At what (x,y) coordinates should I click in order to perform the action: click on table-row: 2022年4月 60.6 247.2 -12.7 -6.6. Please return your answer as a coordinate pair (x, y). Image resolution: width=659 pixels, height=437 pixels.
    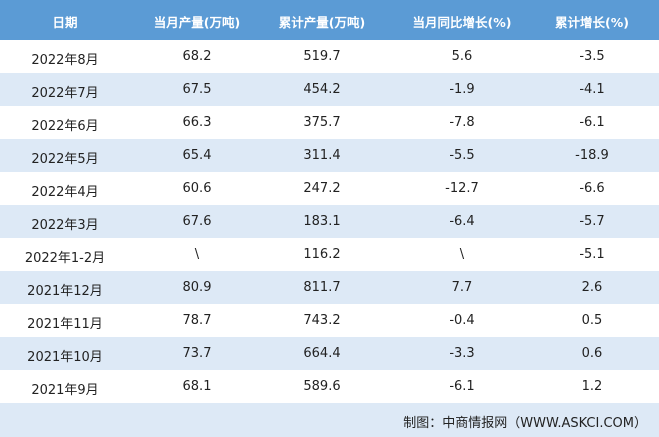
    Looking at the image, I should click on (329, 188).